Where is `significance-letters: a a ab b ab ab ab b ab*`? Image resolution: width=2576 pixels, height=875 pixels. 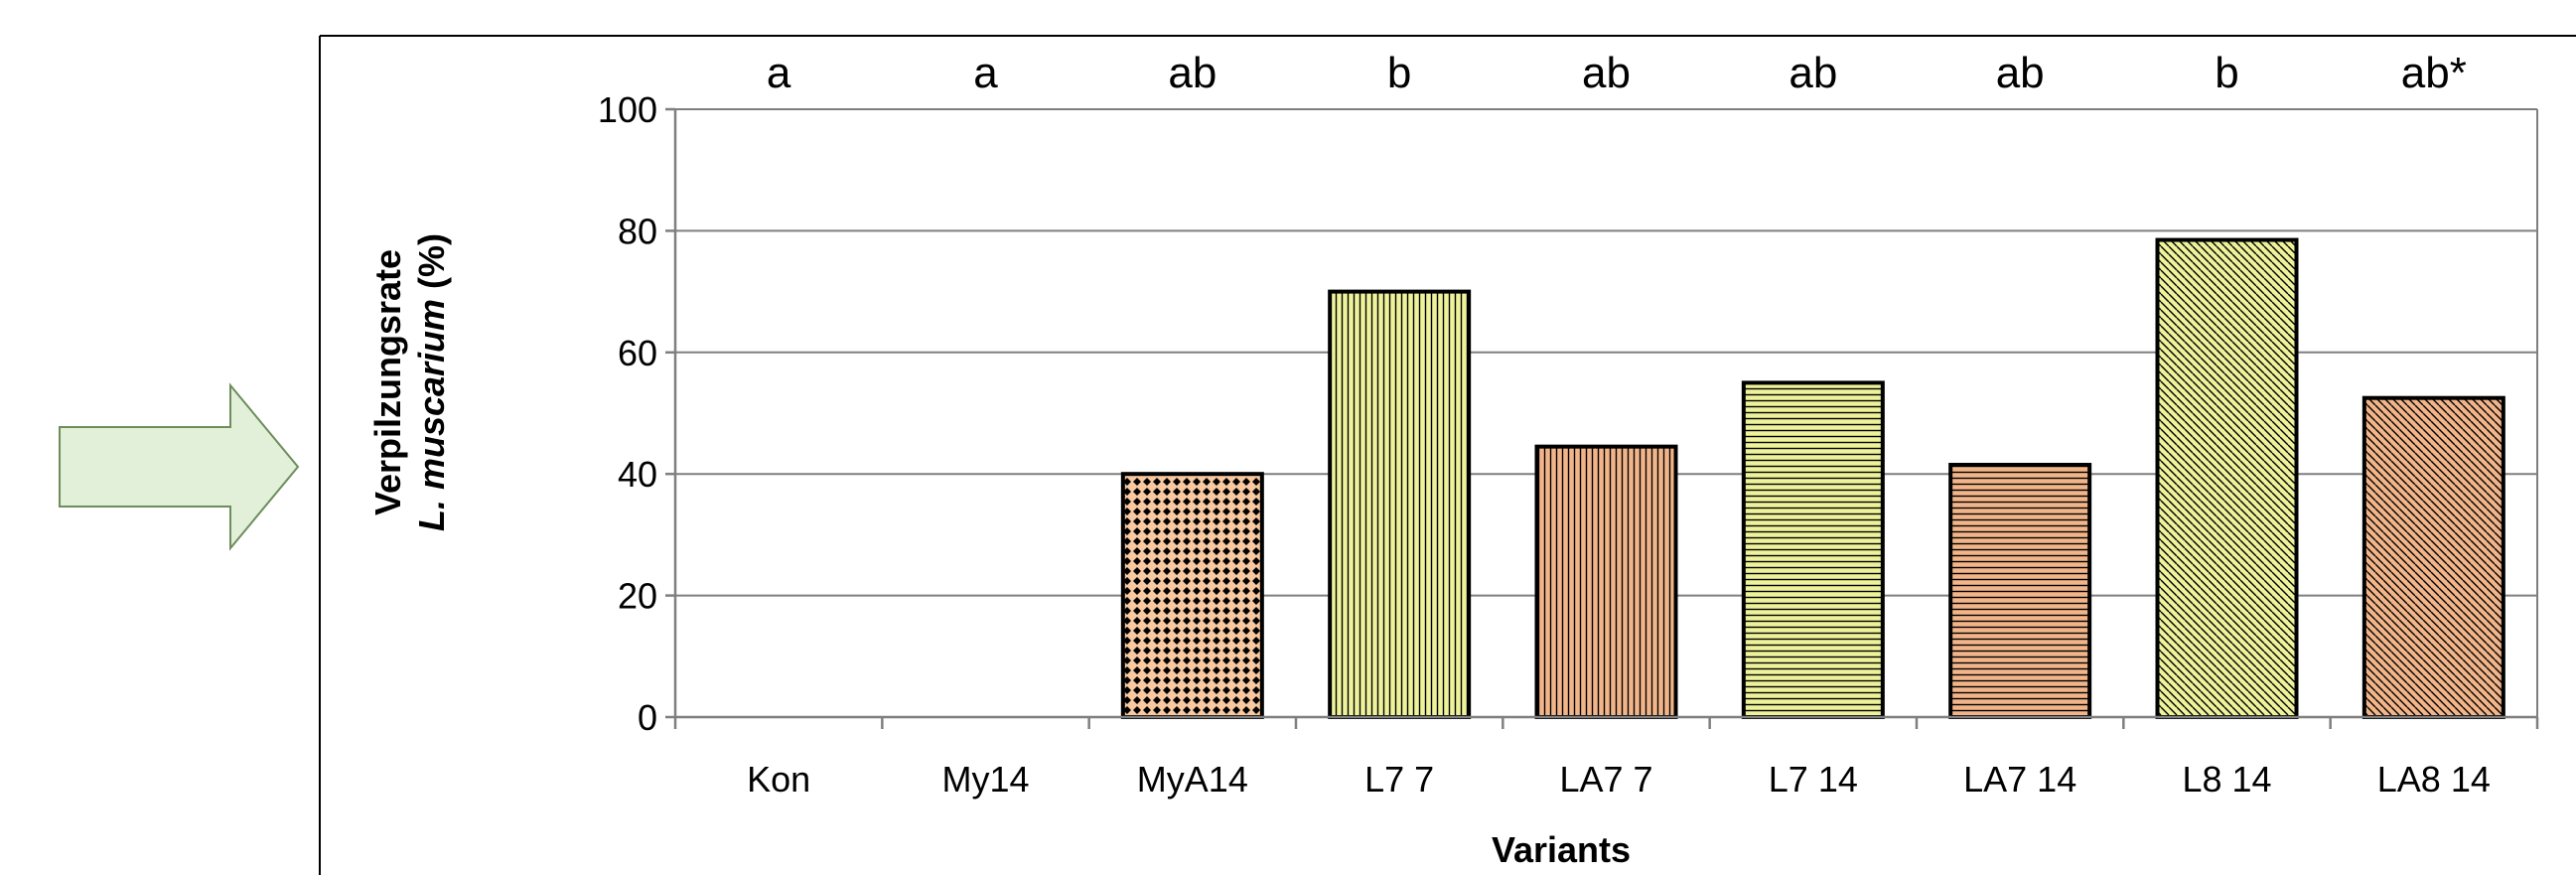
significance-letters: a a ab b ab ab ab b ab* is located at coordinates (1617, 73).